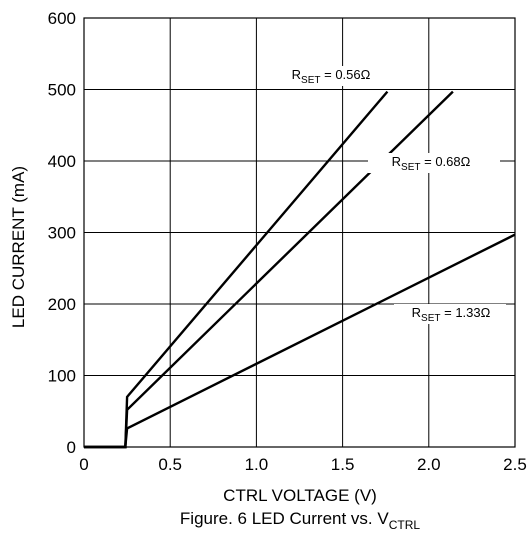  Describe the element at coordinates (71, 447) in the screenshot. I see `y-tick-label: 0` at that location.